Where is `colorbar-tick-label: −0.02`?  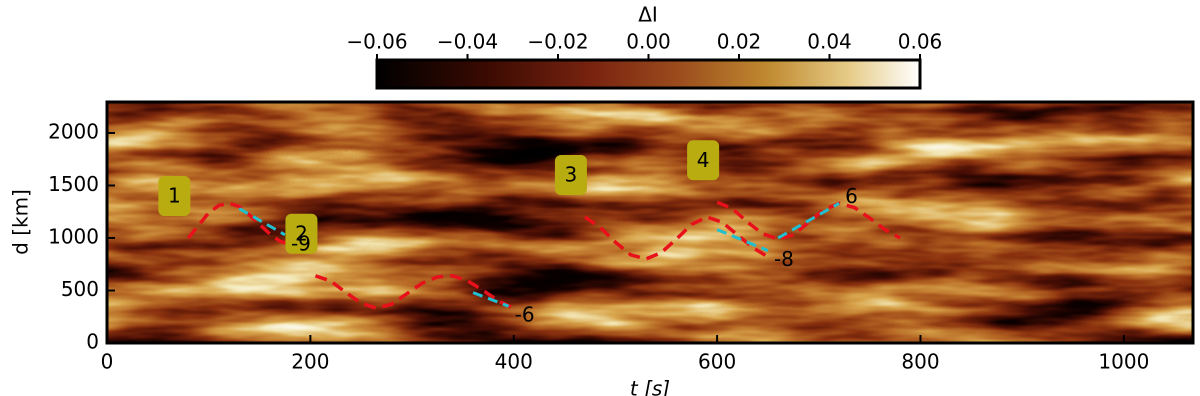 colorbar-tick-label: −0.02 is located at coordinates (557, 42).